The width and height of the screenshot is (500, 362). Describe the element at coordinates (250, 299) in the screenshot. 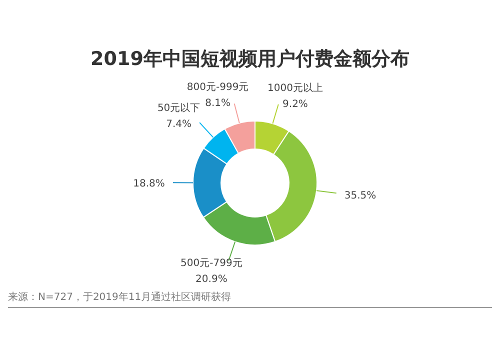

I see `source-note: 来源：N=727，于2019年11月通过社区调研获得` at that location.